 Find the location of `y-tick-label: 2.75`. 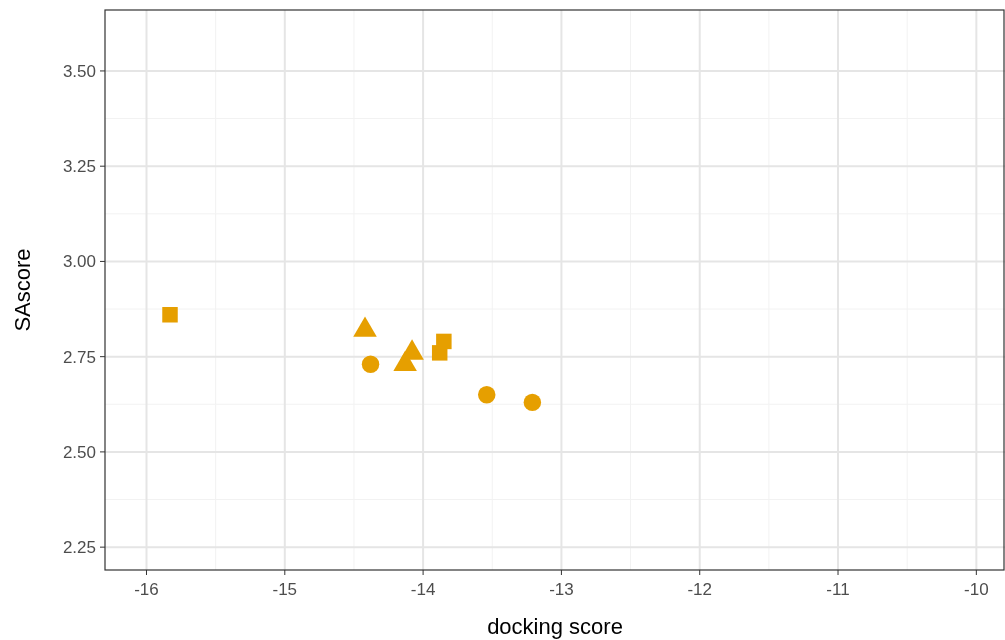

y-tick-label: 2.75 is located at coordinates (79, 357).